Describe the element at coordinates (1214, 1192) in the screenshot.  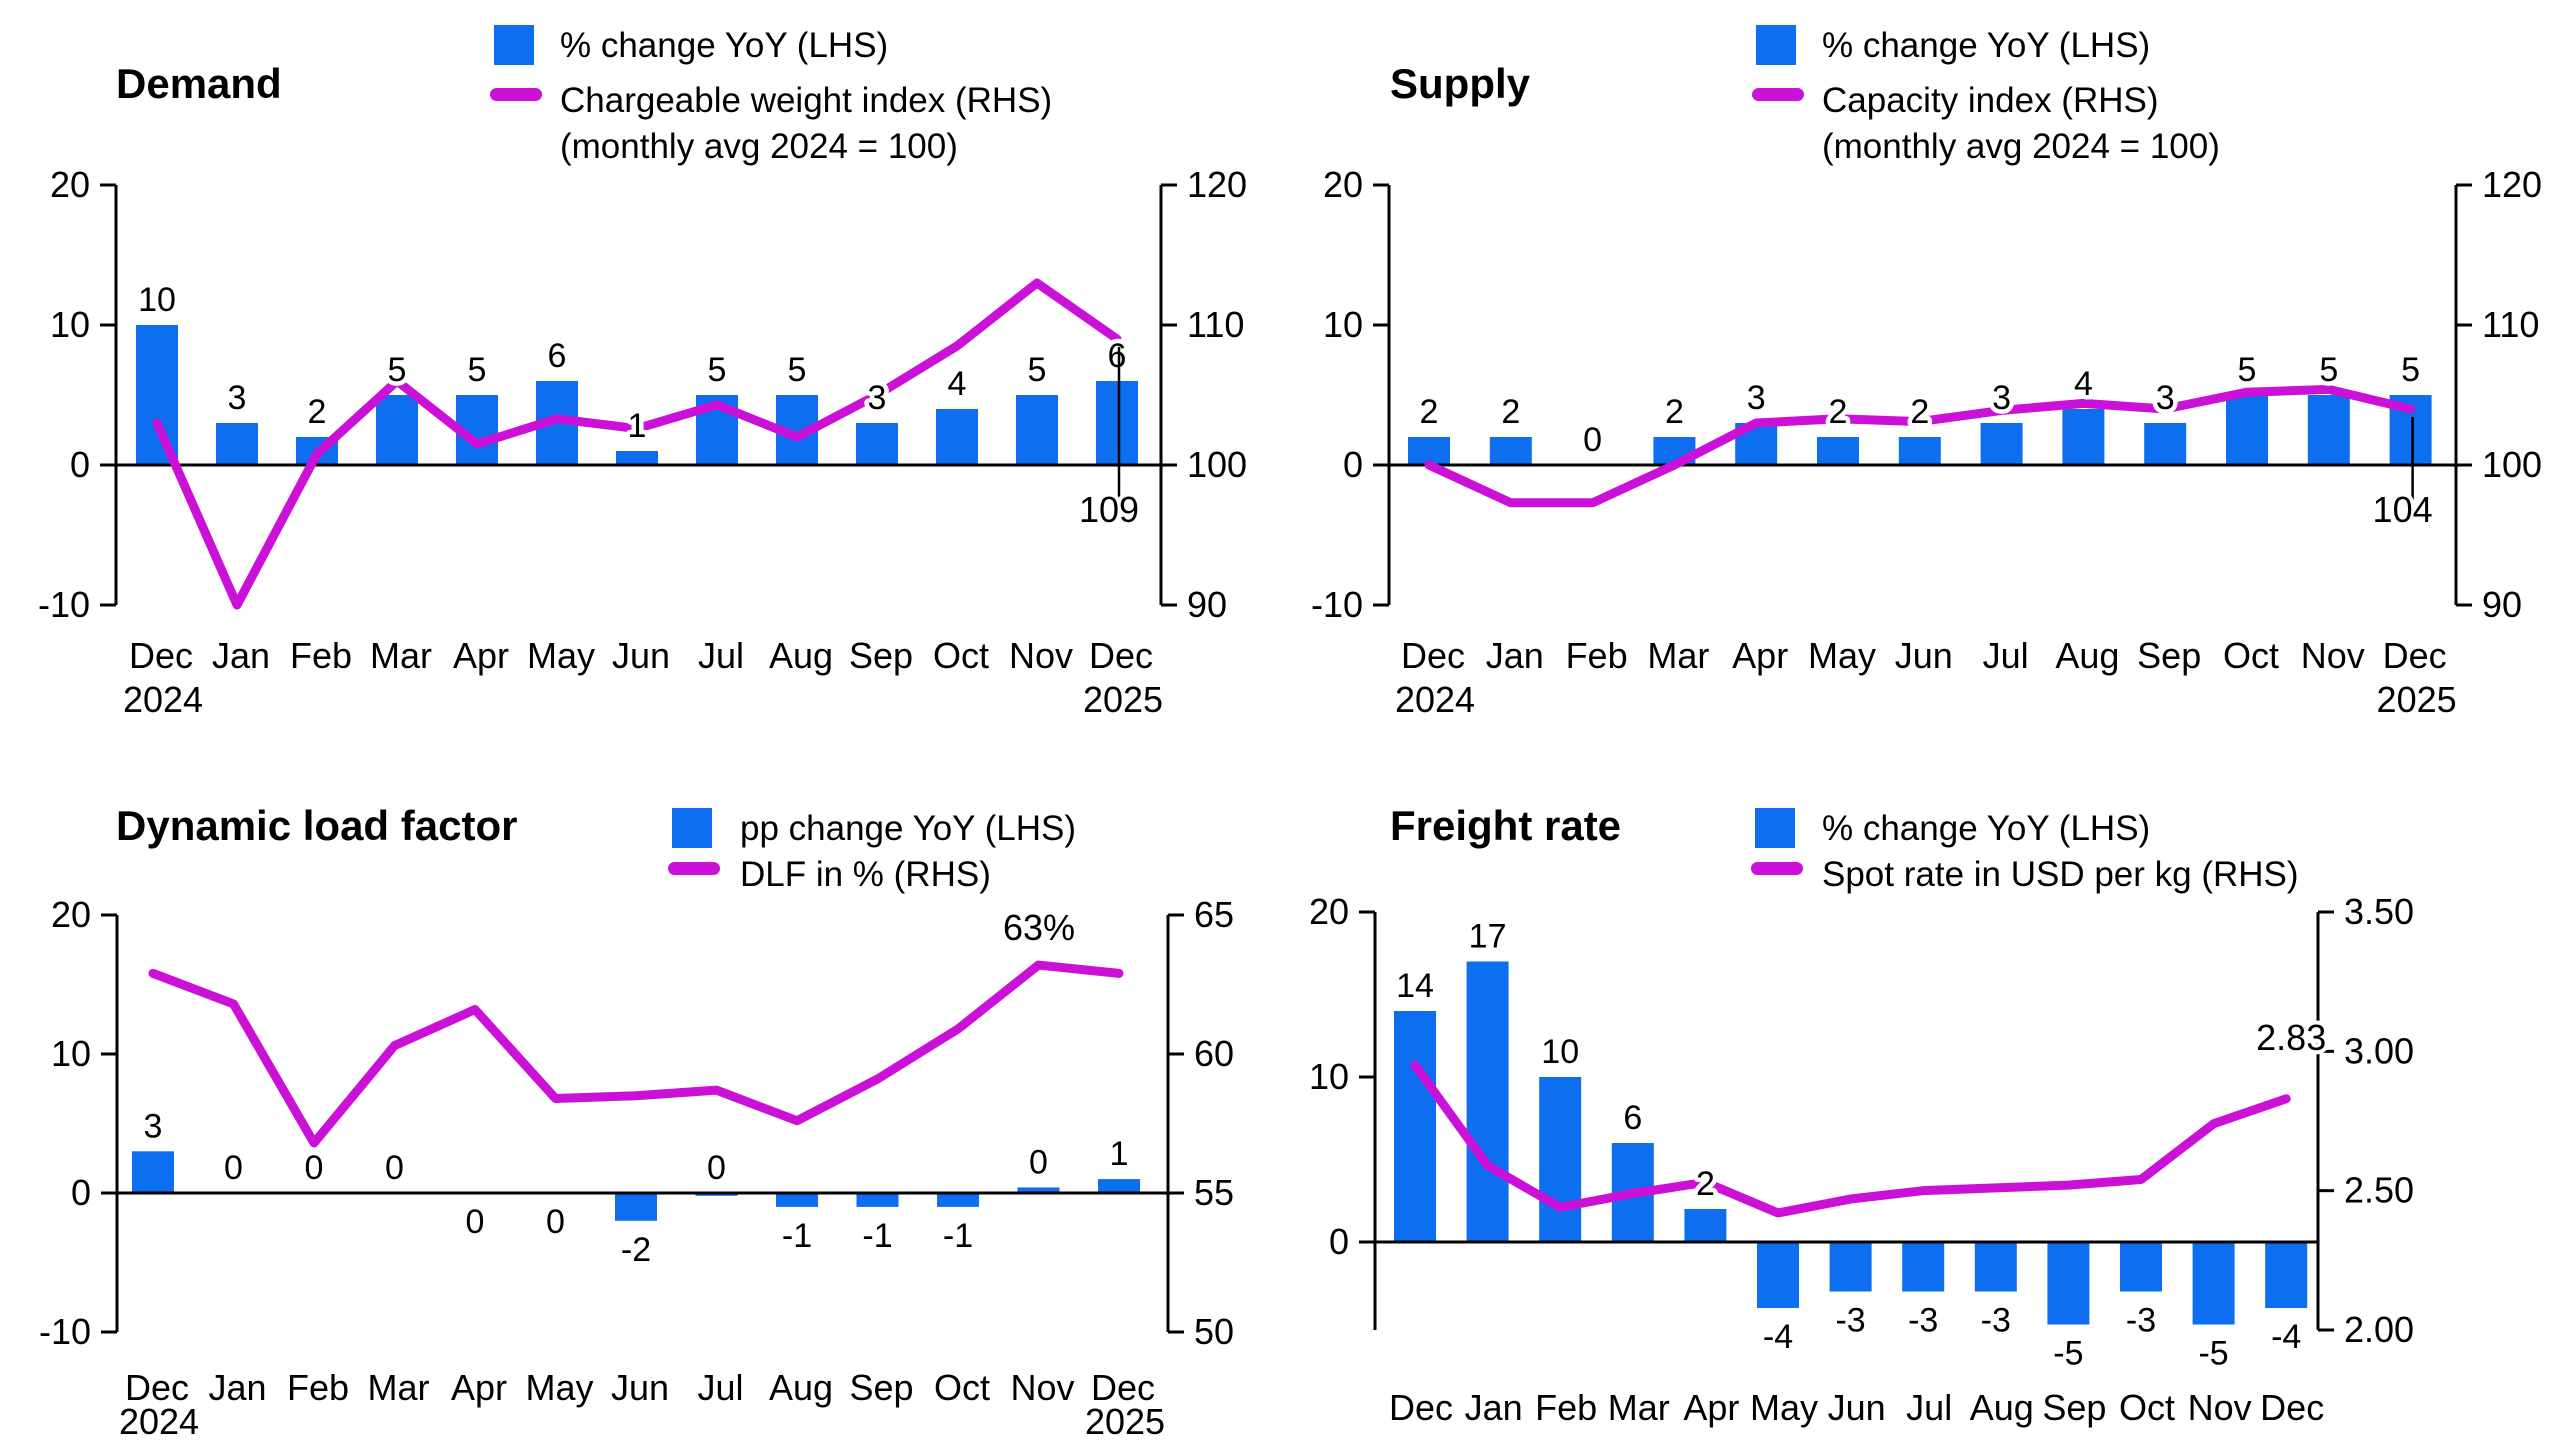
I see `rhs-tick-label: 55` at that location.